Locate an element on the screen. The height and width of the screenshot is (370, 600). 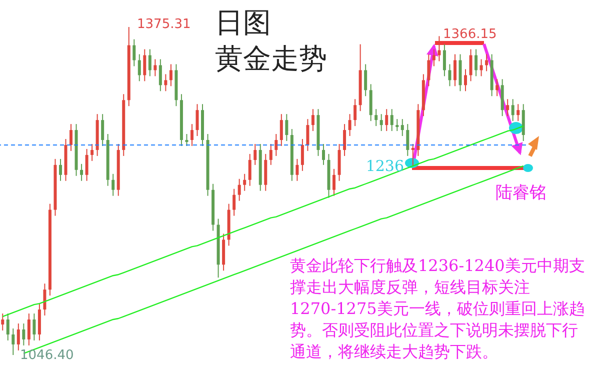
chart-title: 日图 is located at coordinates (243, 22).